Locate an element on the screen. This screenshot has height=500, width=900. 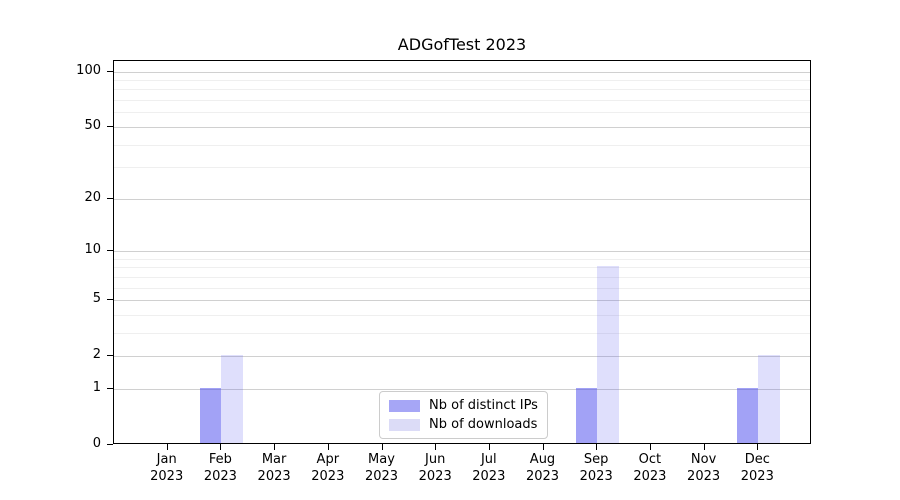
x-tick-label: Aug 2023 is located at coordinates (542, 468).